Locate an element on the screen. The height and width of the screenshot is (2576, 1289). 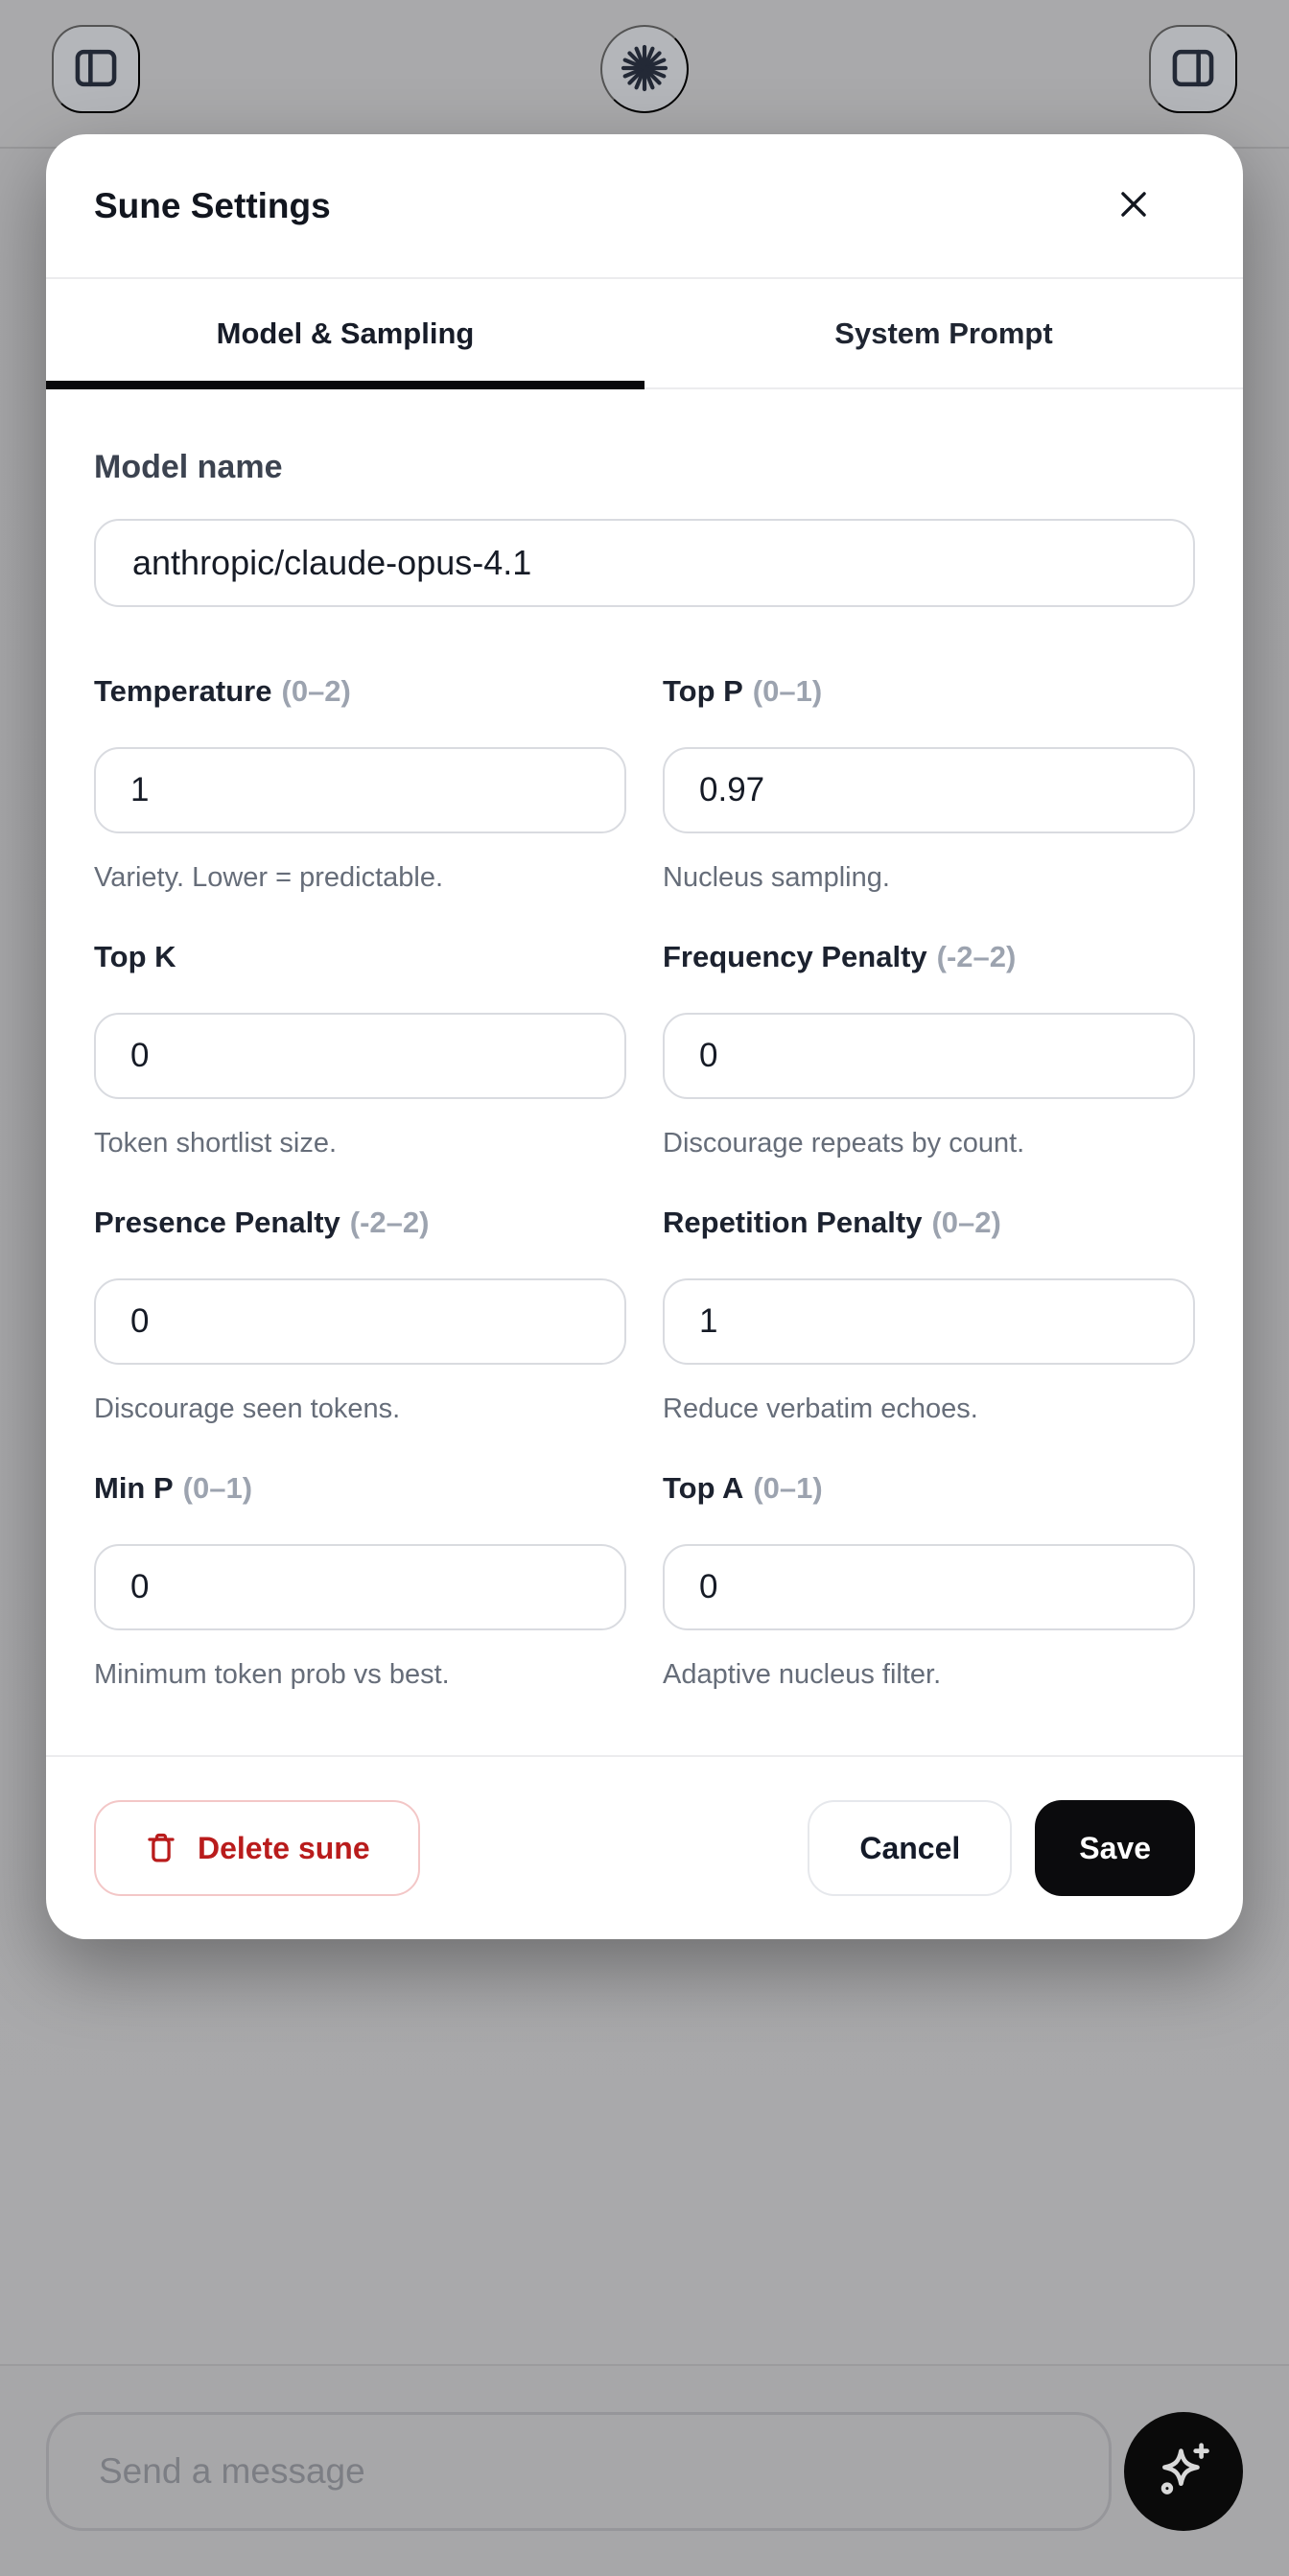
top-bar is located at coordinates (644, 74).